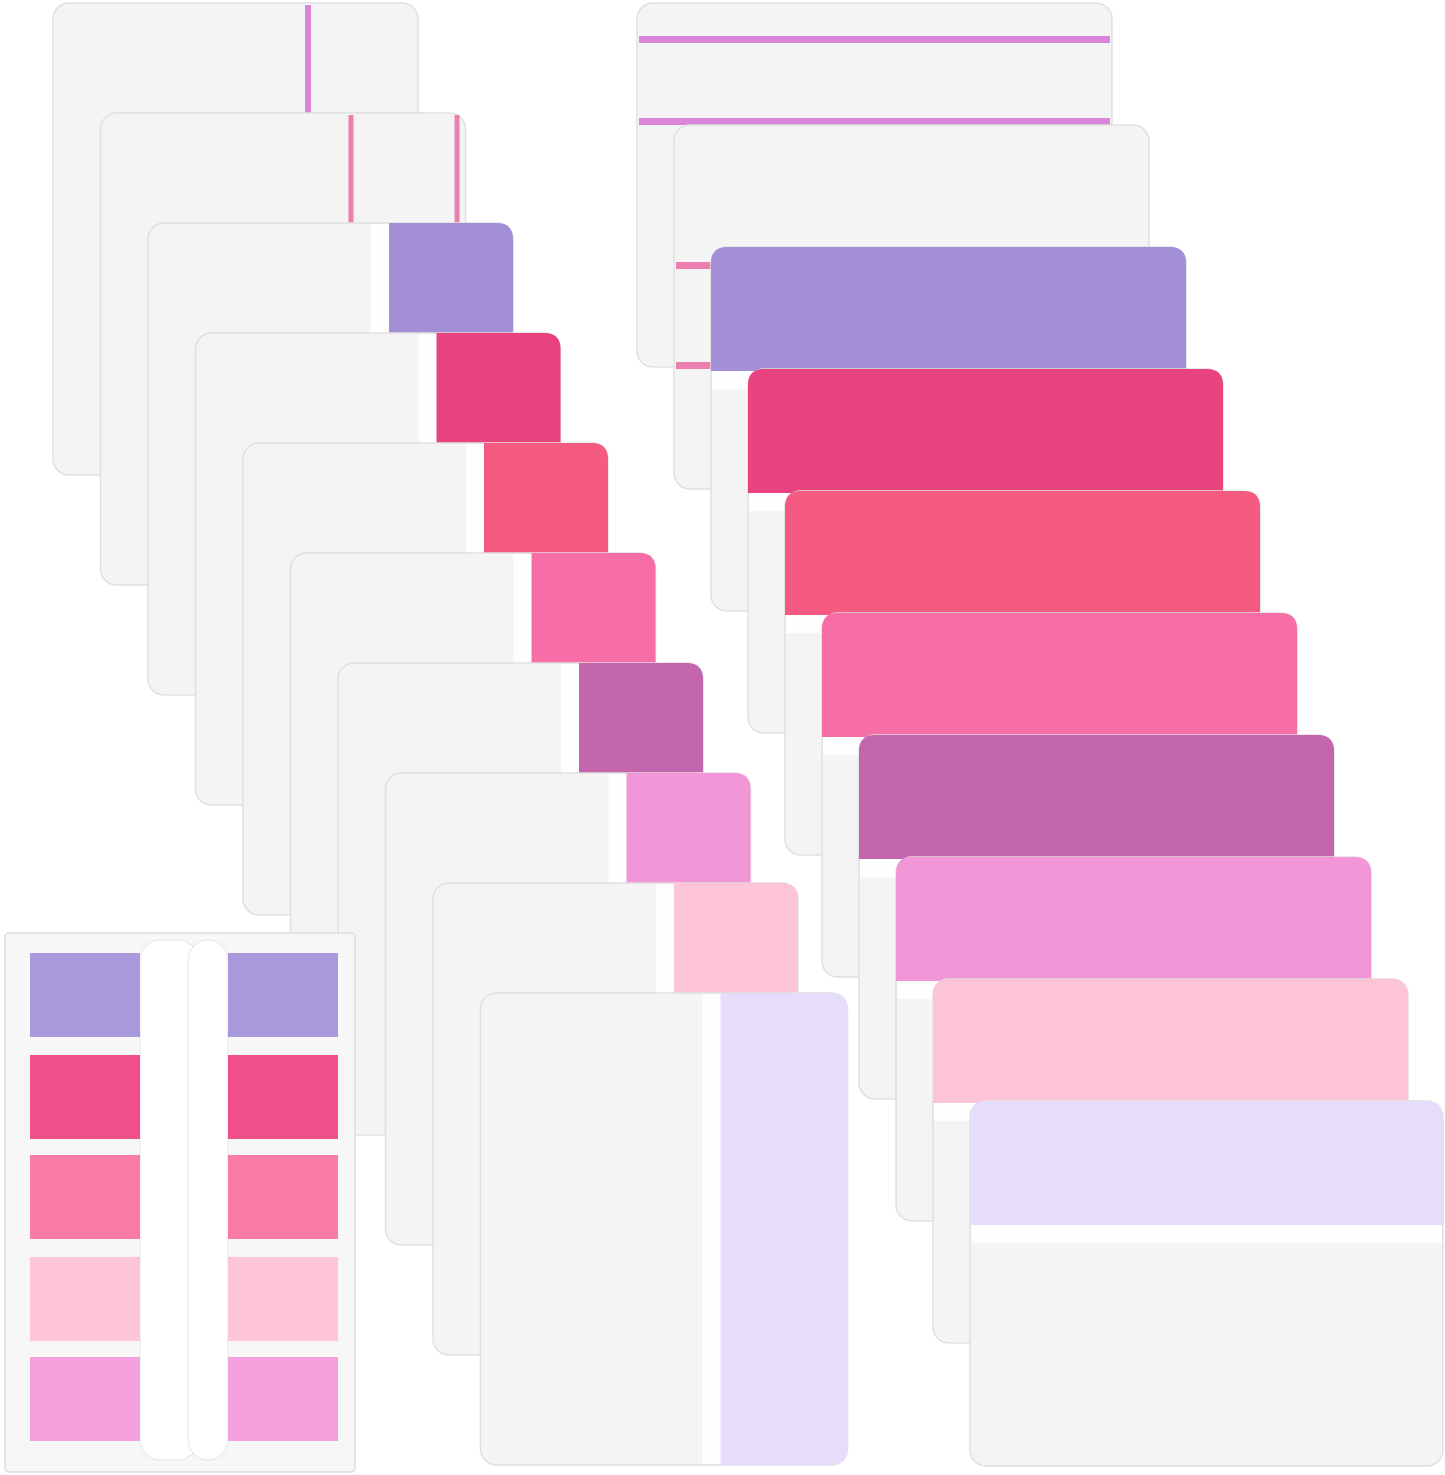 The height and width of the screenshot is (1475, 1445). I want to click on sheet-strip, so click(208, 1200).